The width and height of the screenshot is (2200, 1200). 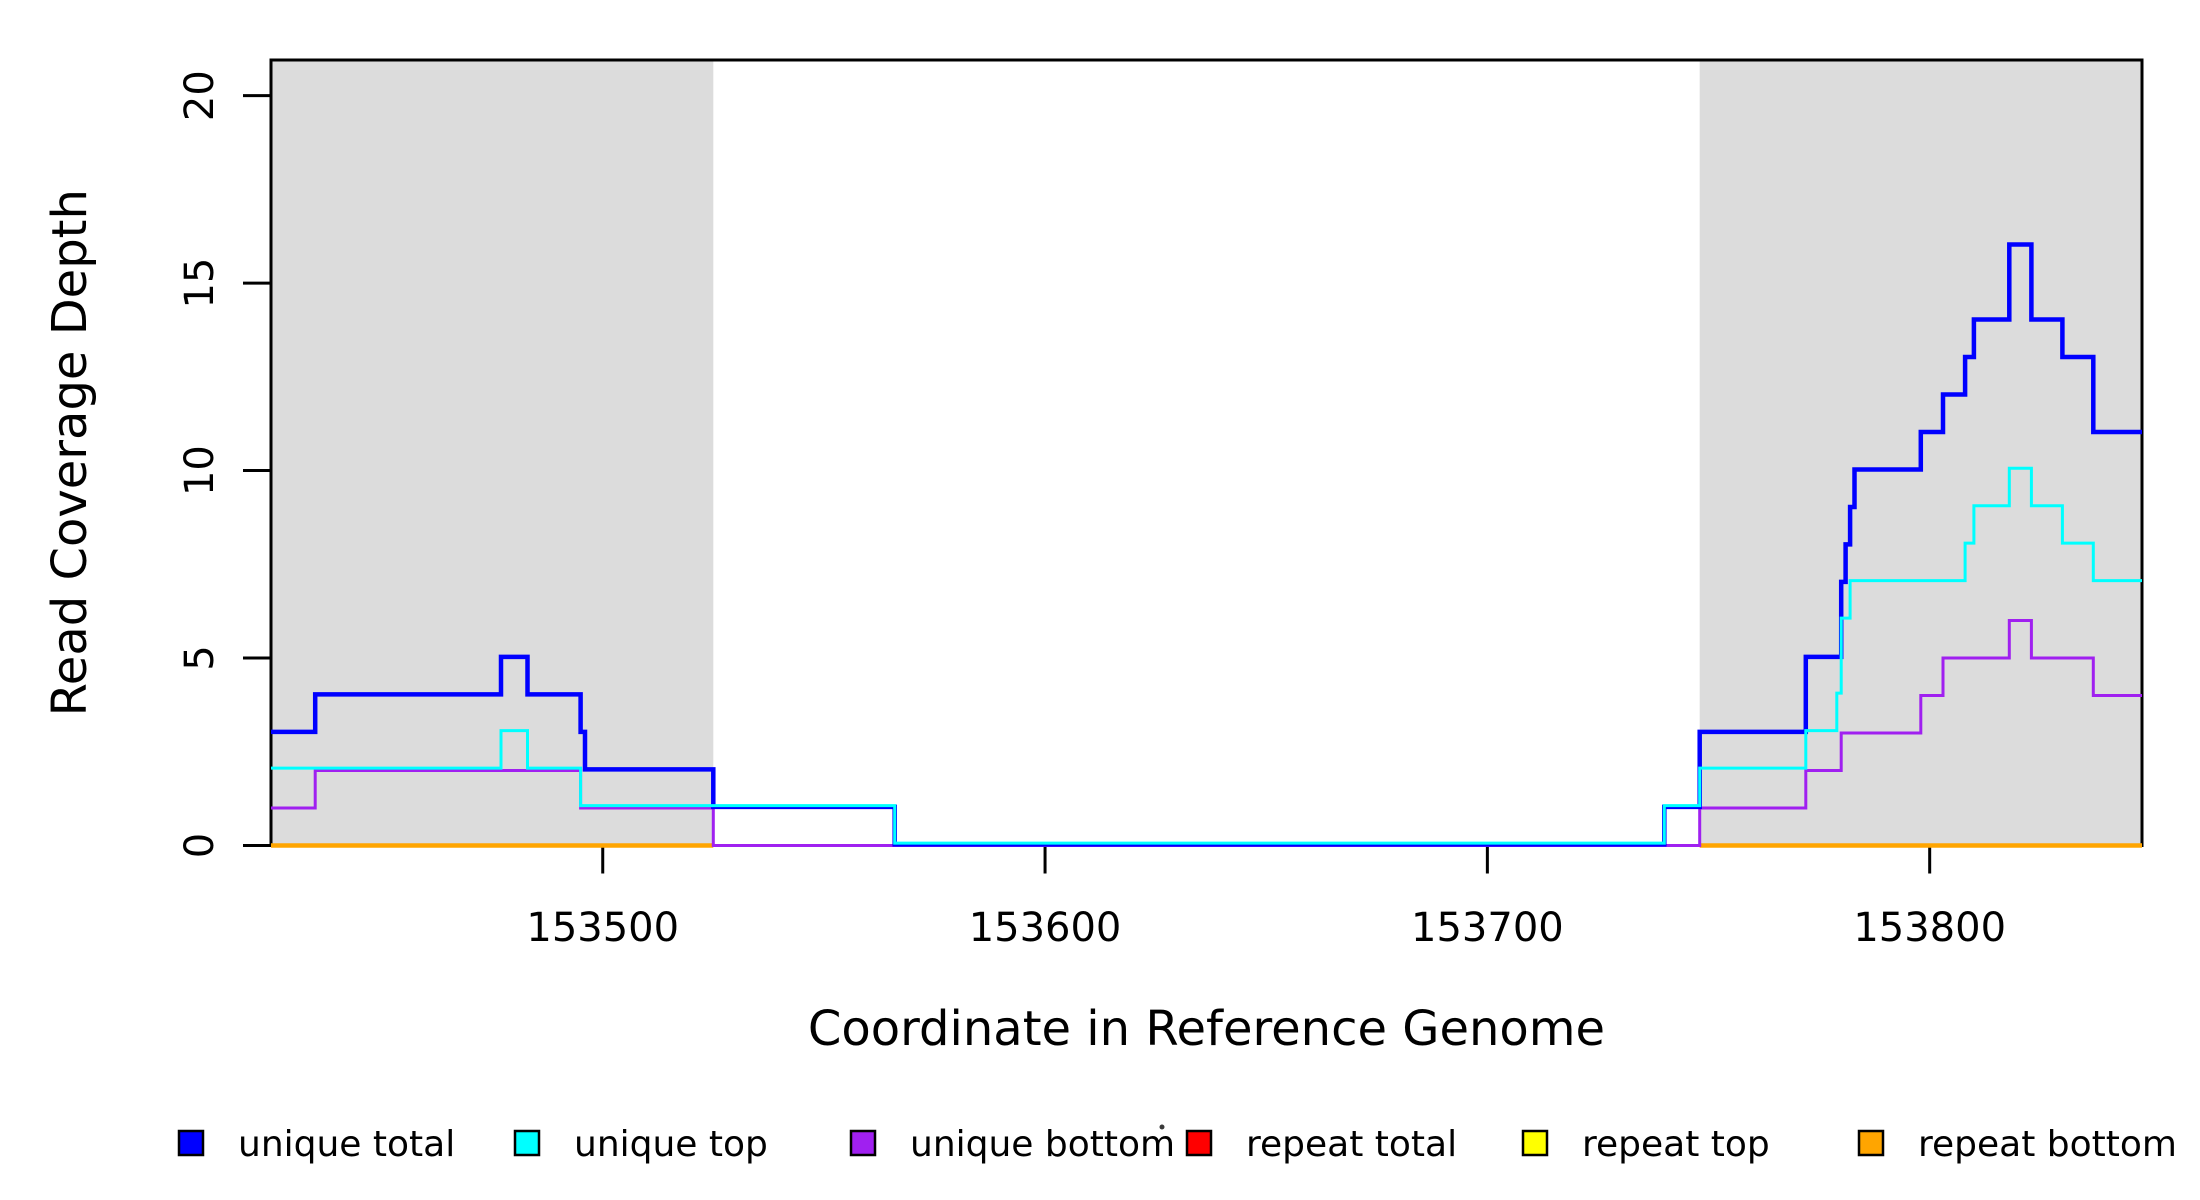 I want to click on stray-dot, so click(x=1162, y=1127).